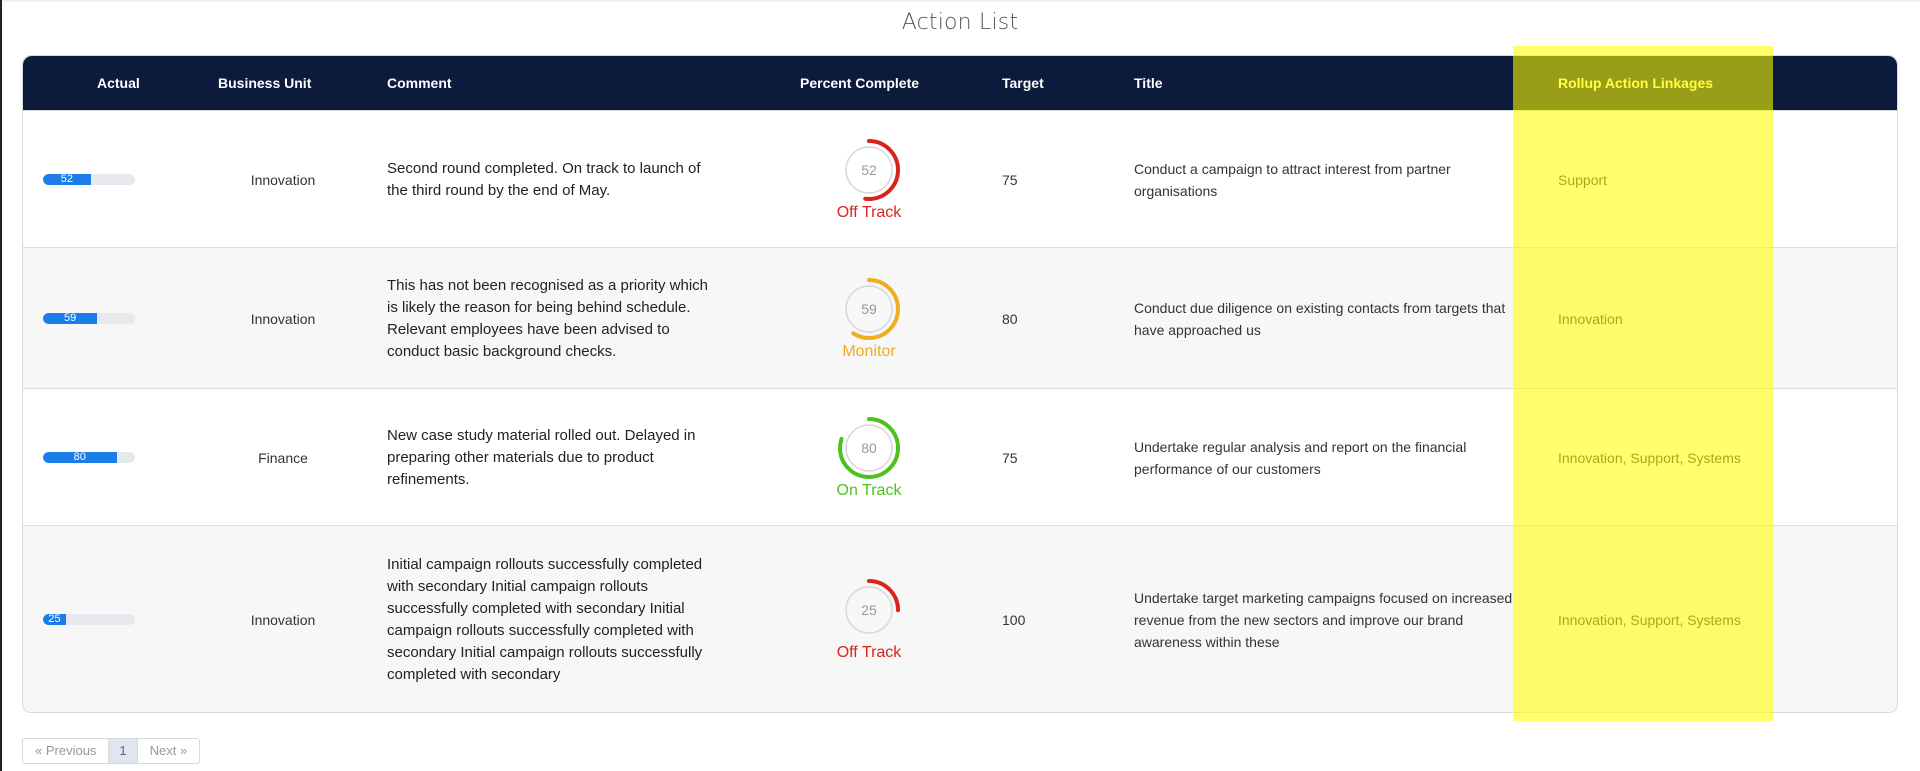 Image resolution: width=1920 pixels, height=771 pixels. I want to click on target-cell: 100, so click(1014, 619).